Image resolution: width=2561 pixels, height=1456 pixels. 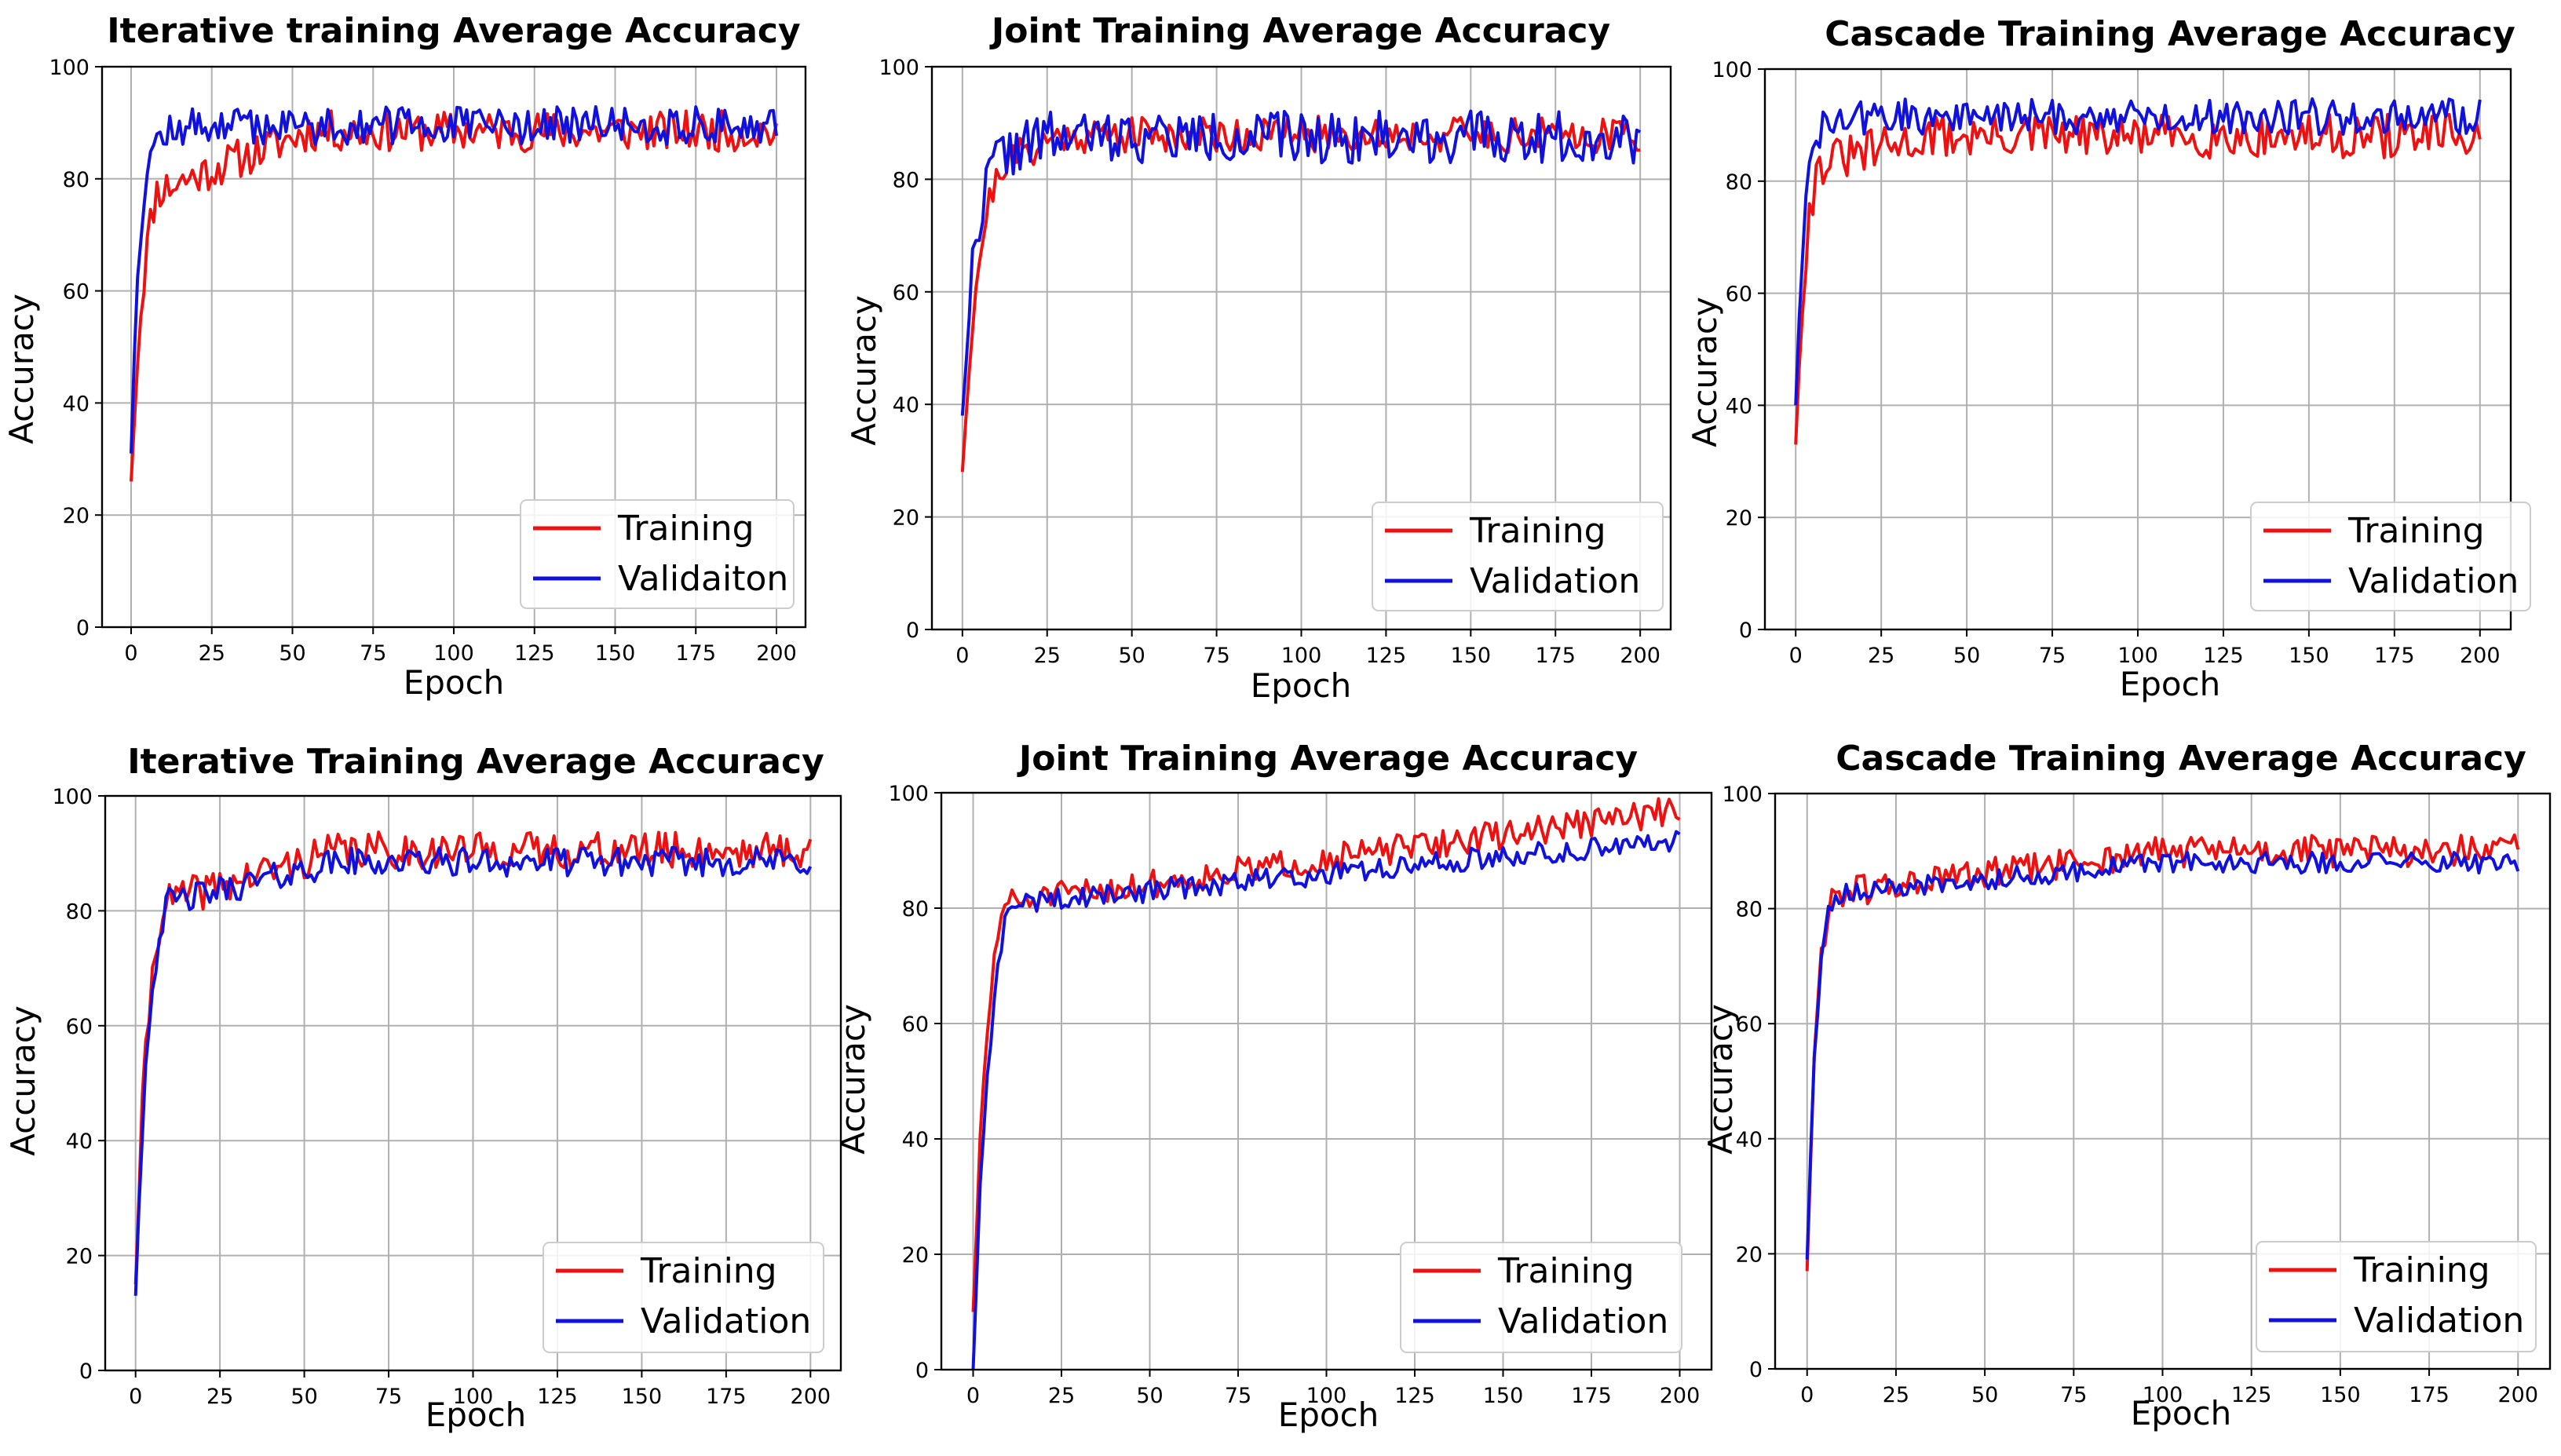 What do you see at coordinates (1299, 31) in the screenshot?
I see `chart-title: Joint Training Average Accuracy` at bounding box center [1299, 31].